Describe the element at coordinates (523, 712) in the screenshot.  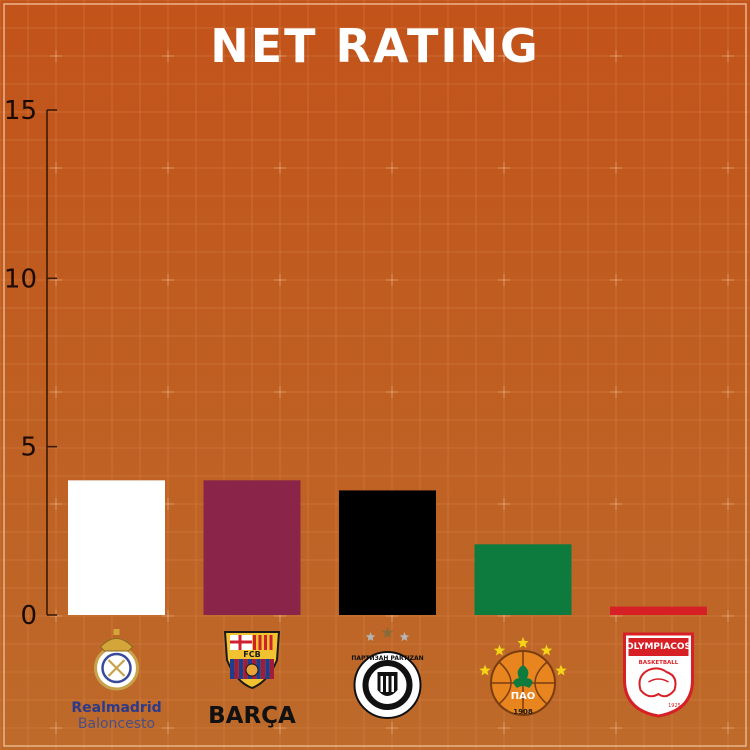
I see `pao-year: 1908` at that location.